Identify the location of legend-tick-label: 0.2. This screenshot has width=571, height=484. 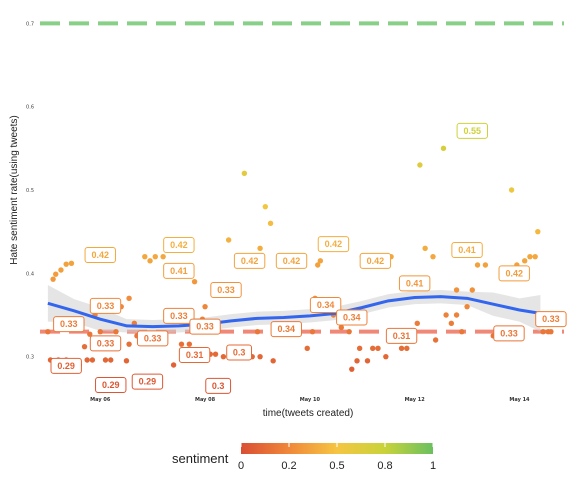
(288, 466).